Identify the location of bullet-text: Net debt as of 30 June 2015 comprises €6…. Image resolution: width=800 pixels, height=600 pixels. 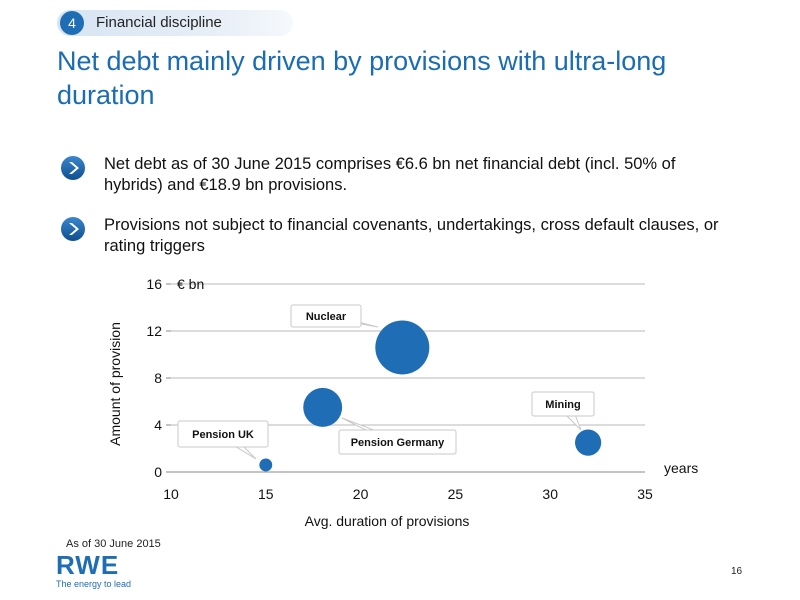
(390, 174).